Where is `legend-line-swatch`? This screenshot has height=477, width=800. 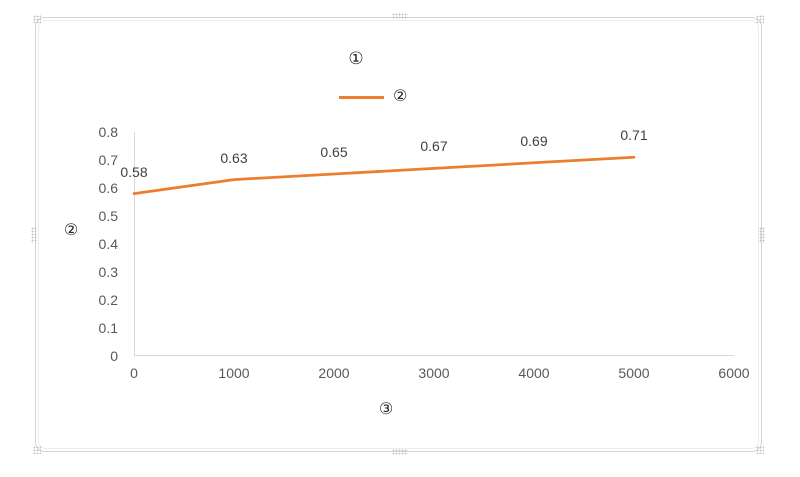
legend-line-swatch is located at coordinates (361, 97).